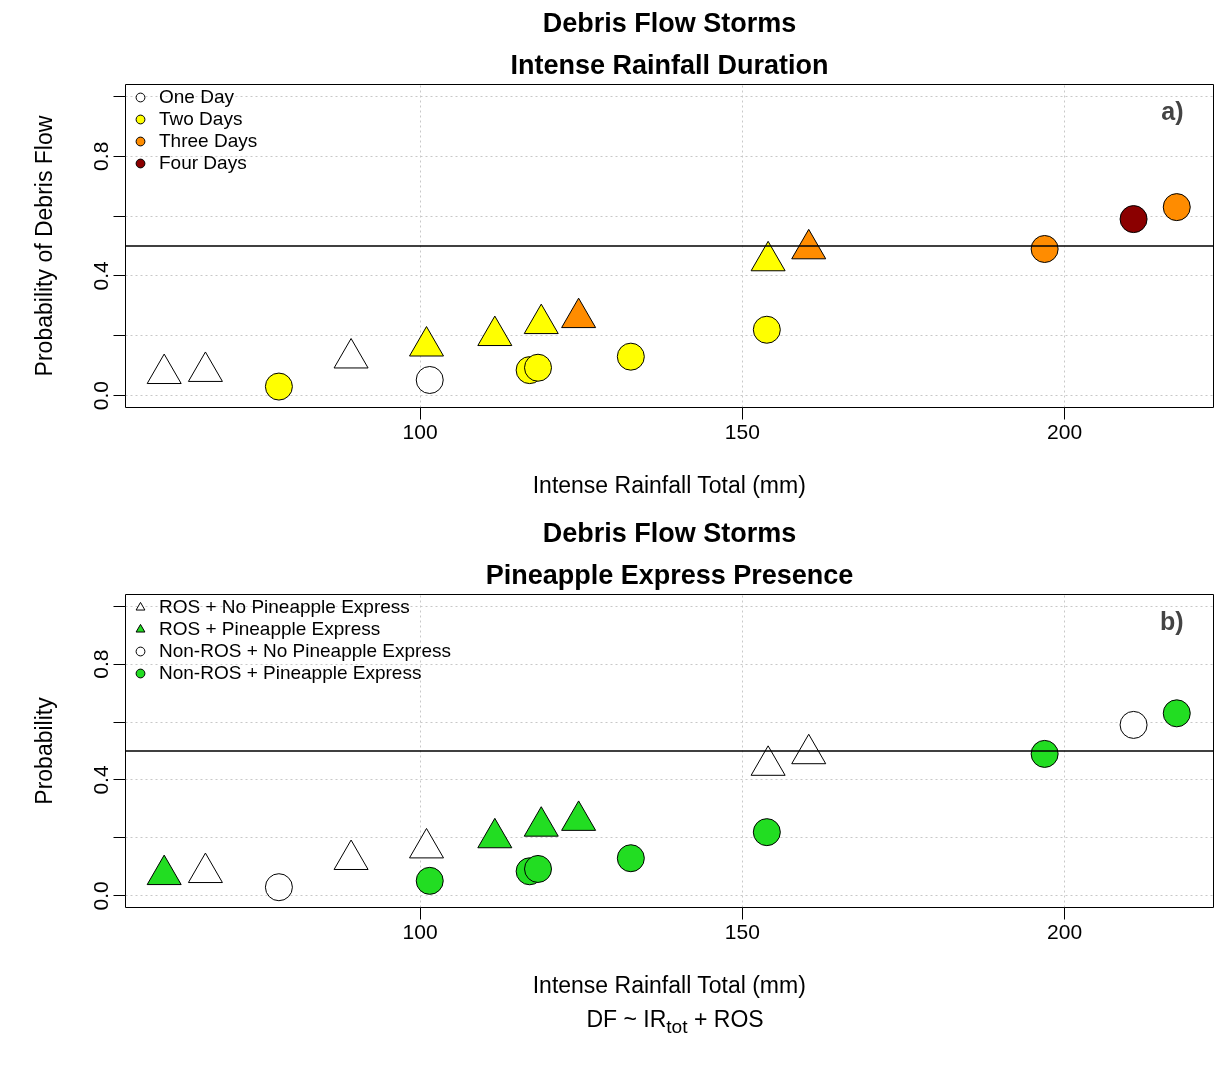 The image size is (1215, 1070). What do you see at coordinates (201, 119) in the screenshot?
I see `legend-label: Two Days` at bounding box center [201, 119].